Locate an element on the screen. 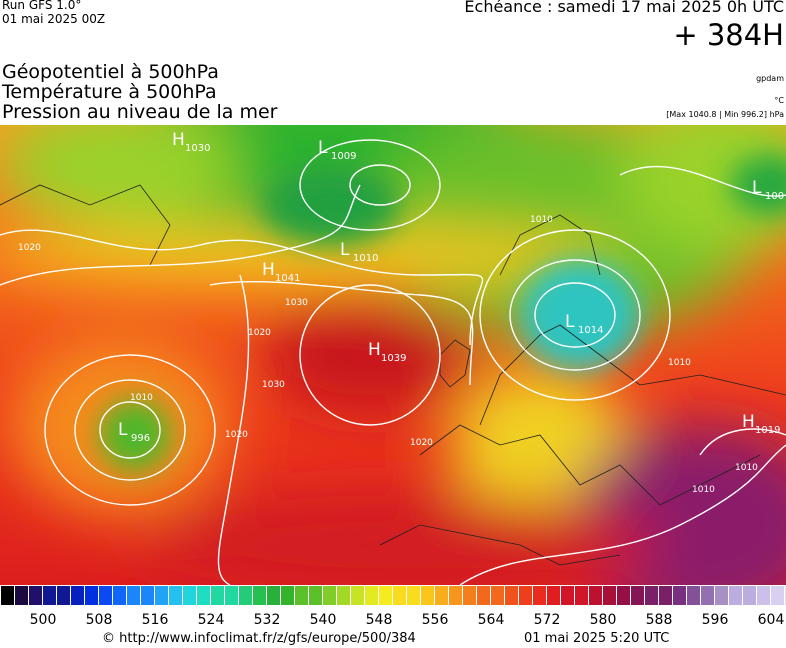 The width and height of the screenshot is (786, 648). colorbar-tick-label: 548 is located at coordinates (379, 619).